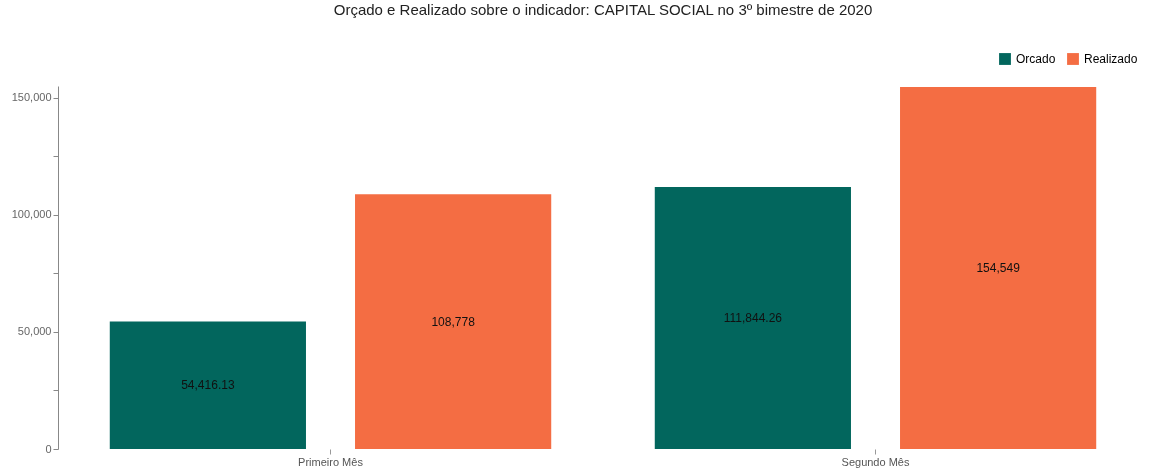  I want to click on data-label: 54,416.13, so click(208, 385).